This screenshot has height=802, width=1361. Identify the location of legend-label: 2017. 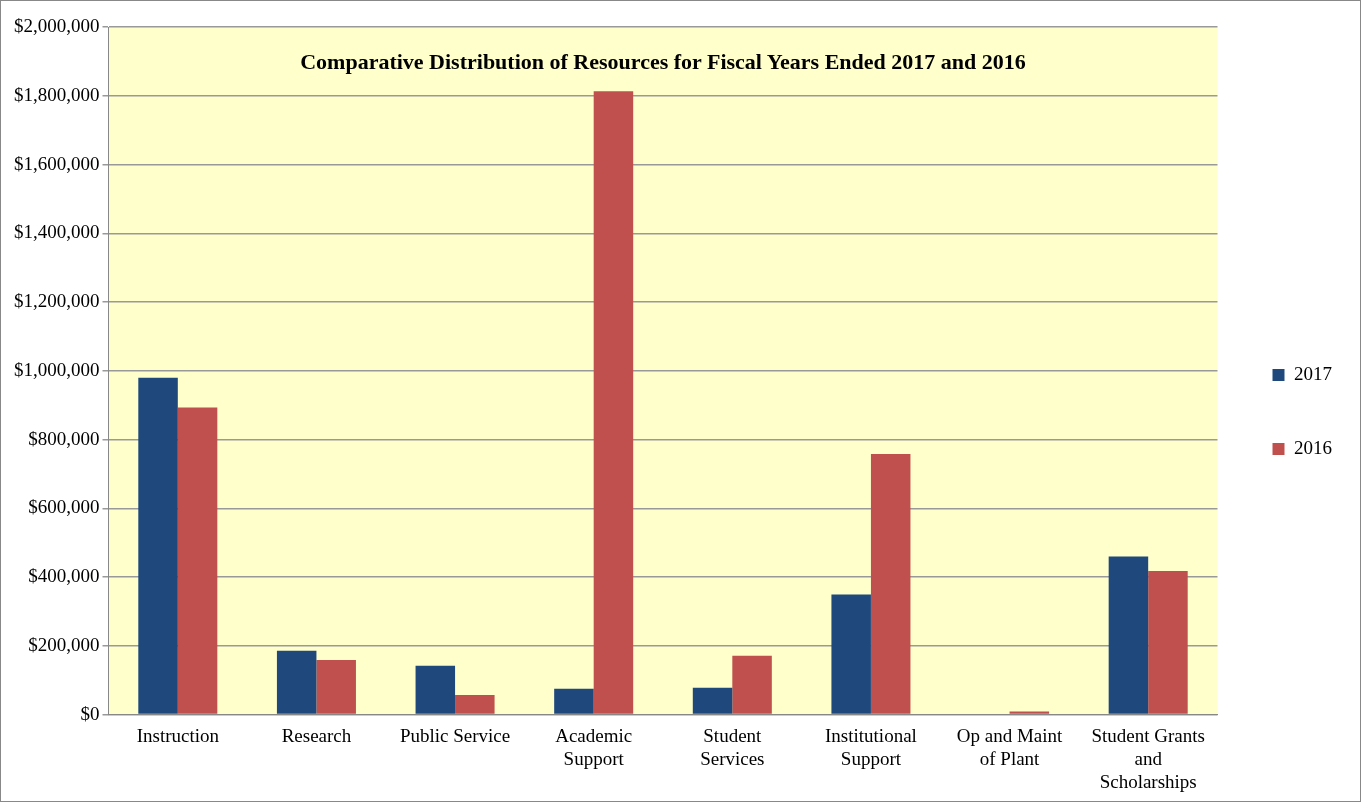
(1313, 373).